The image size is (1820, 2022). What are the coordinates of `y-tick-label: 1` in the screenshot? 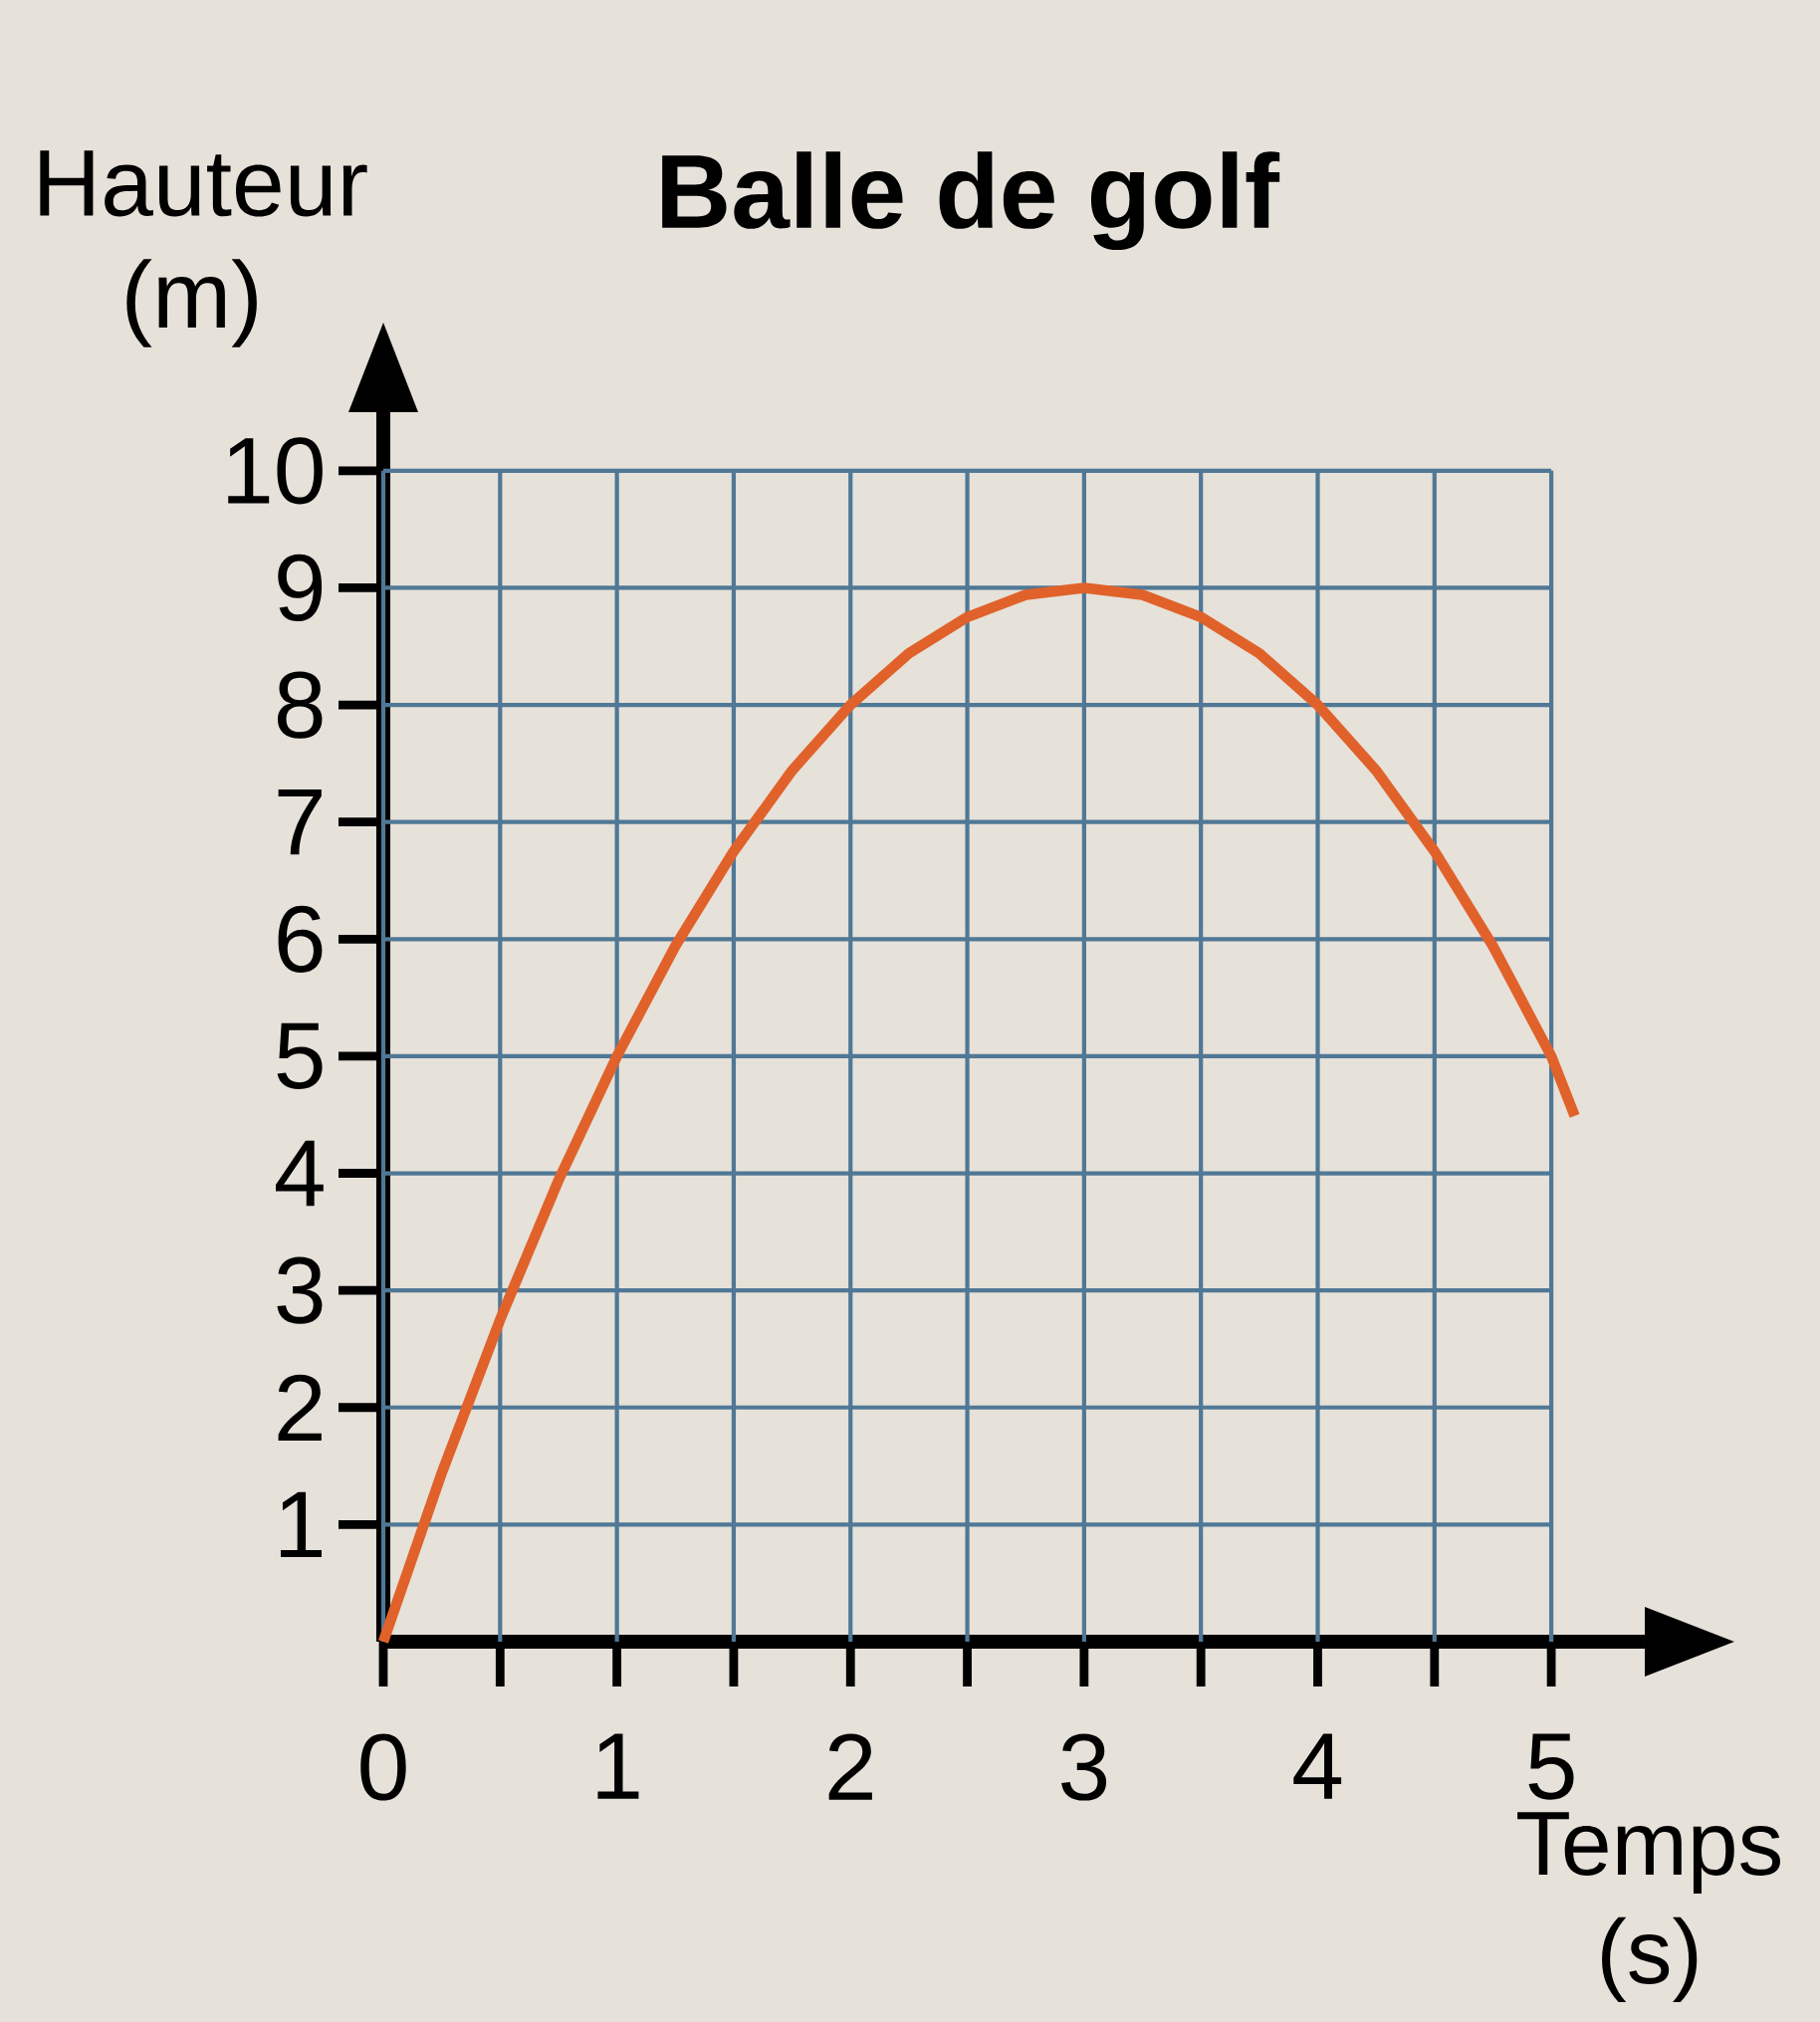 It's located at (301, 1525).